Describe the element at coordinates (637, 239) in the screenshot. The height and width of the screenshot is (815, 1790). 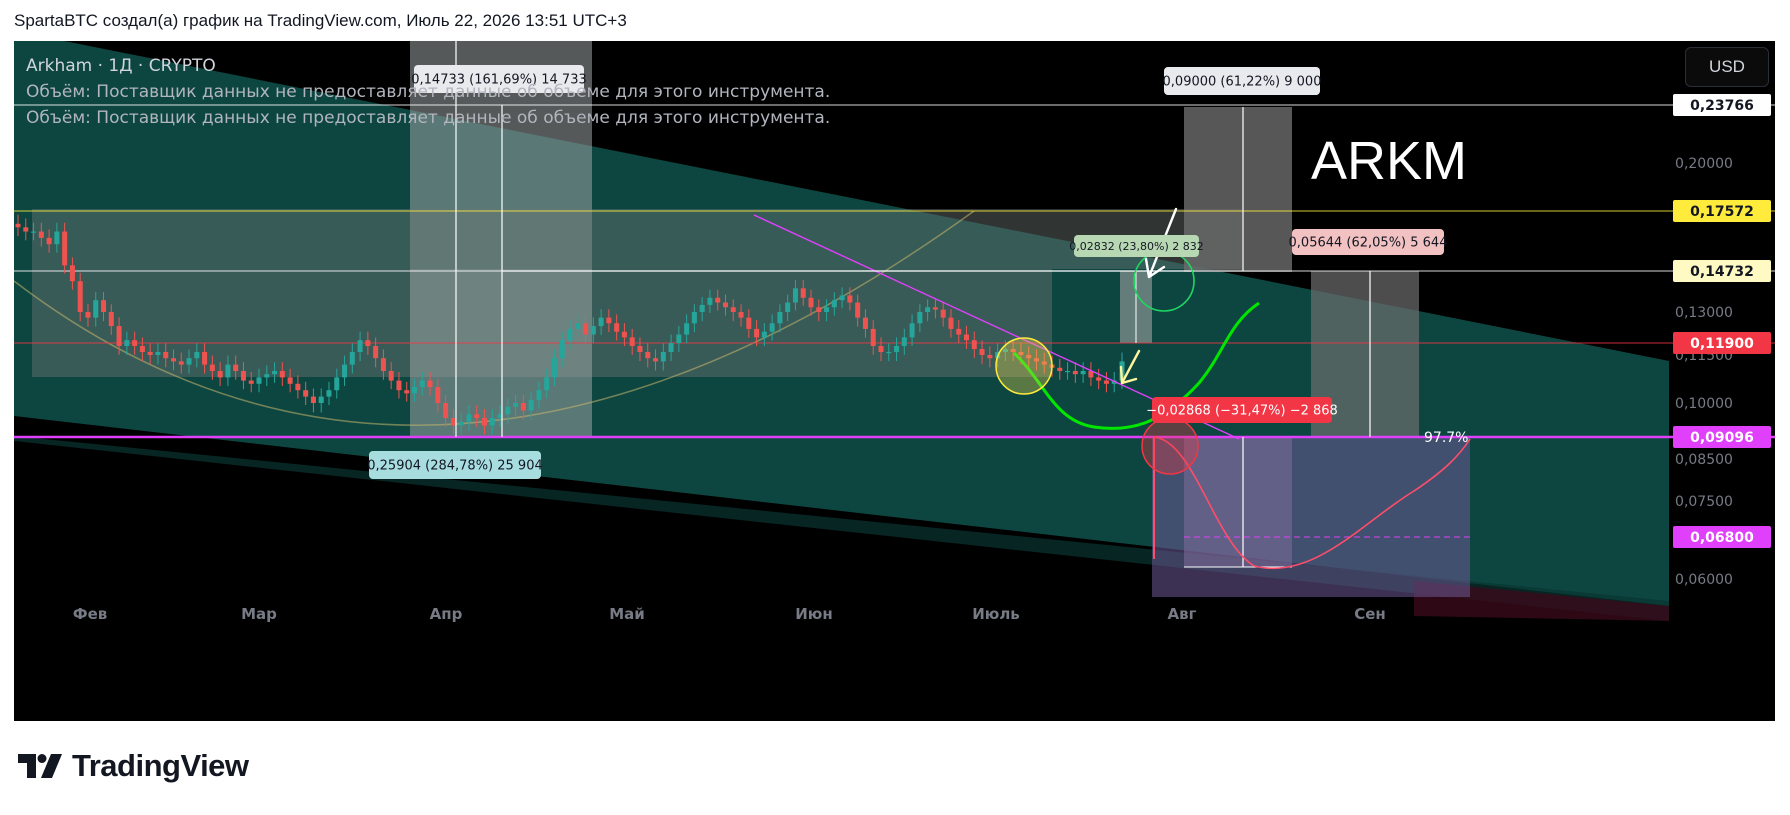
I see `range-zone-top` at that location.